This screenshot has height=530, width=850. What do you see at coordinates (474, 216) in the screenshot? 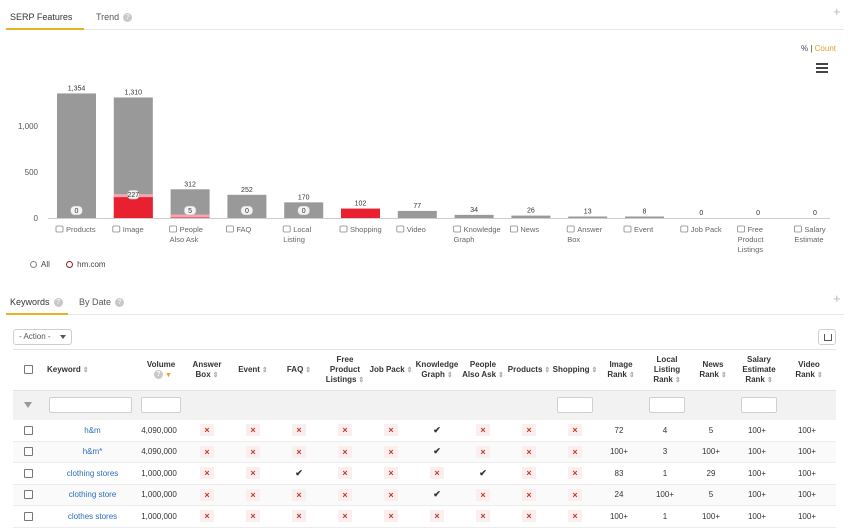
I see `bar-all` at bounding box center [474, 216].